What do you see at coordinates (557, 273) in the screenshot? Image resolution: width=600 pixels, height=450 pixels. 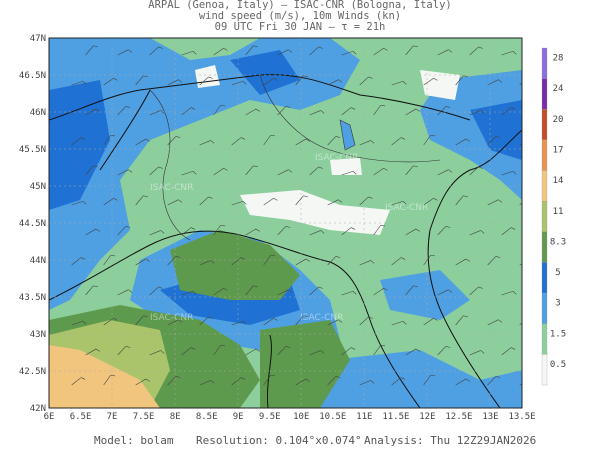 I see `colorbar-label: 5` at bounding box center [557, 273].